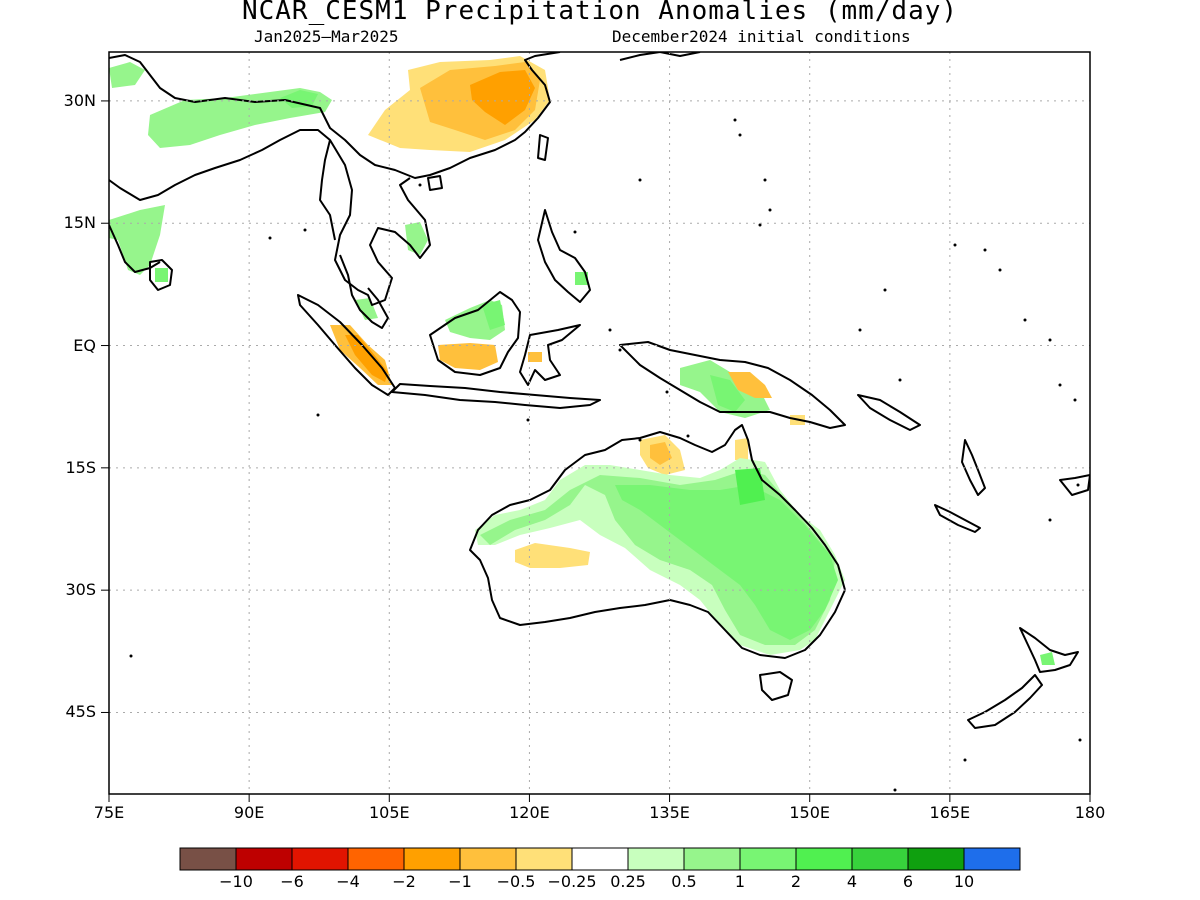 This screenshot has width=1200, height=900. I want to click on colorbar, so click(600, 859).